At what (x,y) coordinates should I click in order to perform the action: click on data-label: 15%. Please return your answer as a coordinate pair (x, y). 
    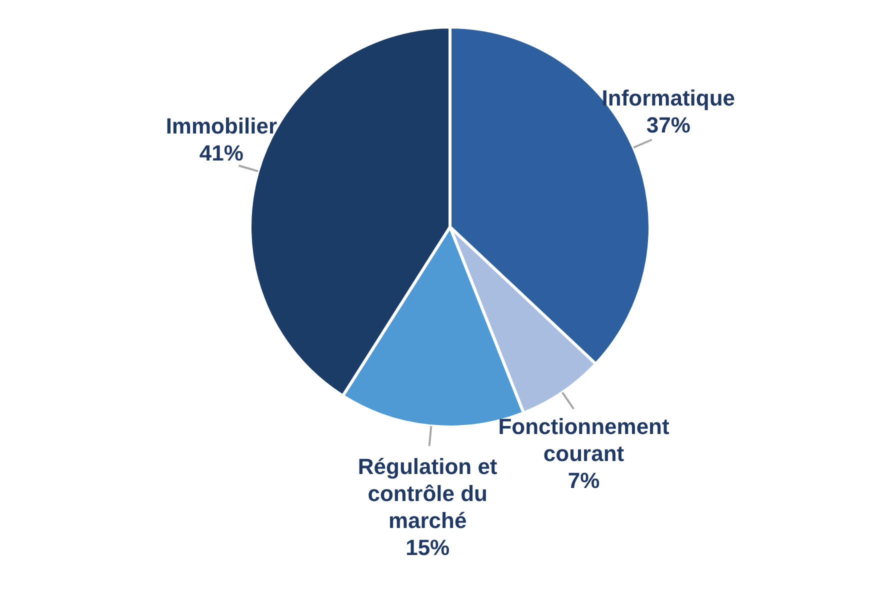
    Looking at the image, I should click on (428, 547).